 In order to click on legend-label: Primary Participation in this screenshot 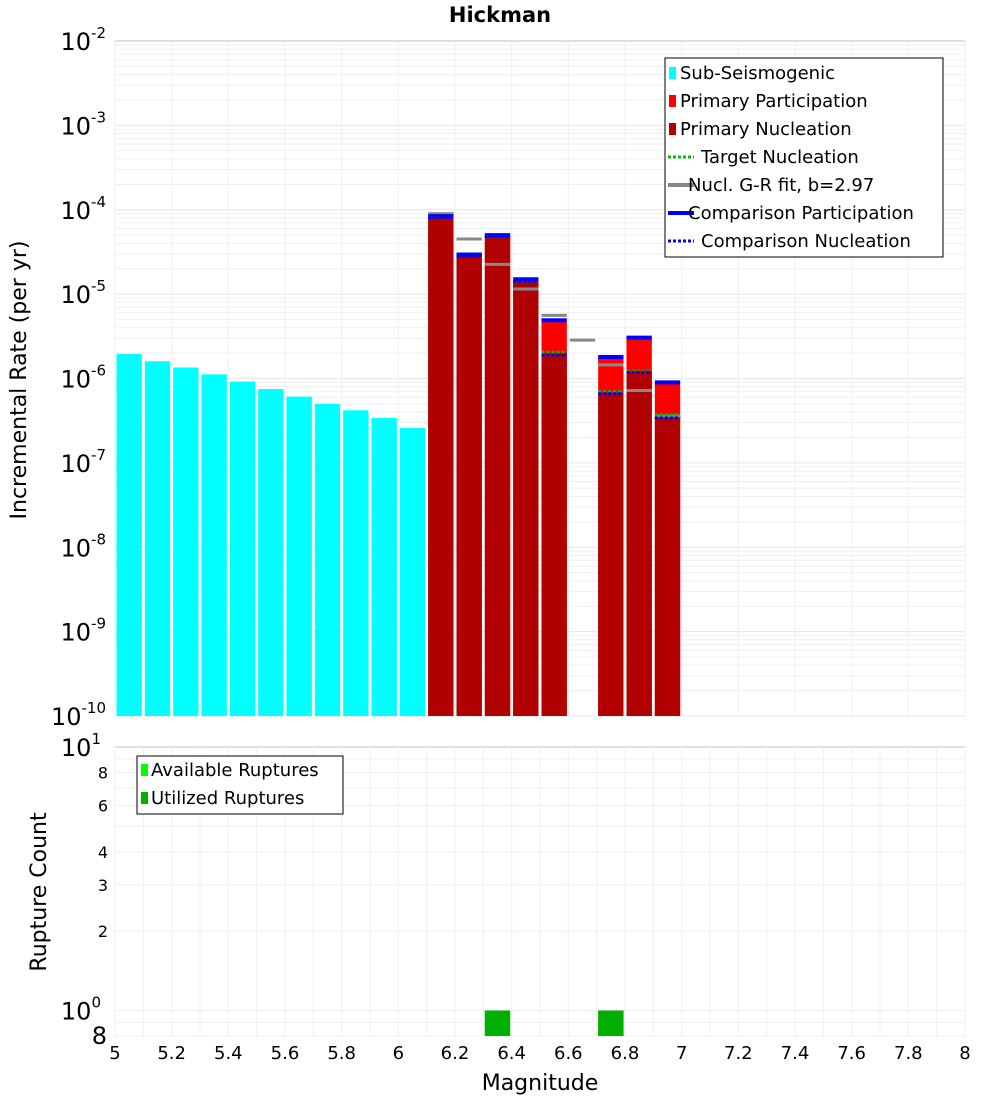, I will do `click(774, 101)`.